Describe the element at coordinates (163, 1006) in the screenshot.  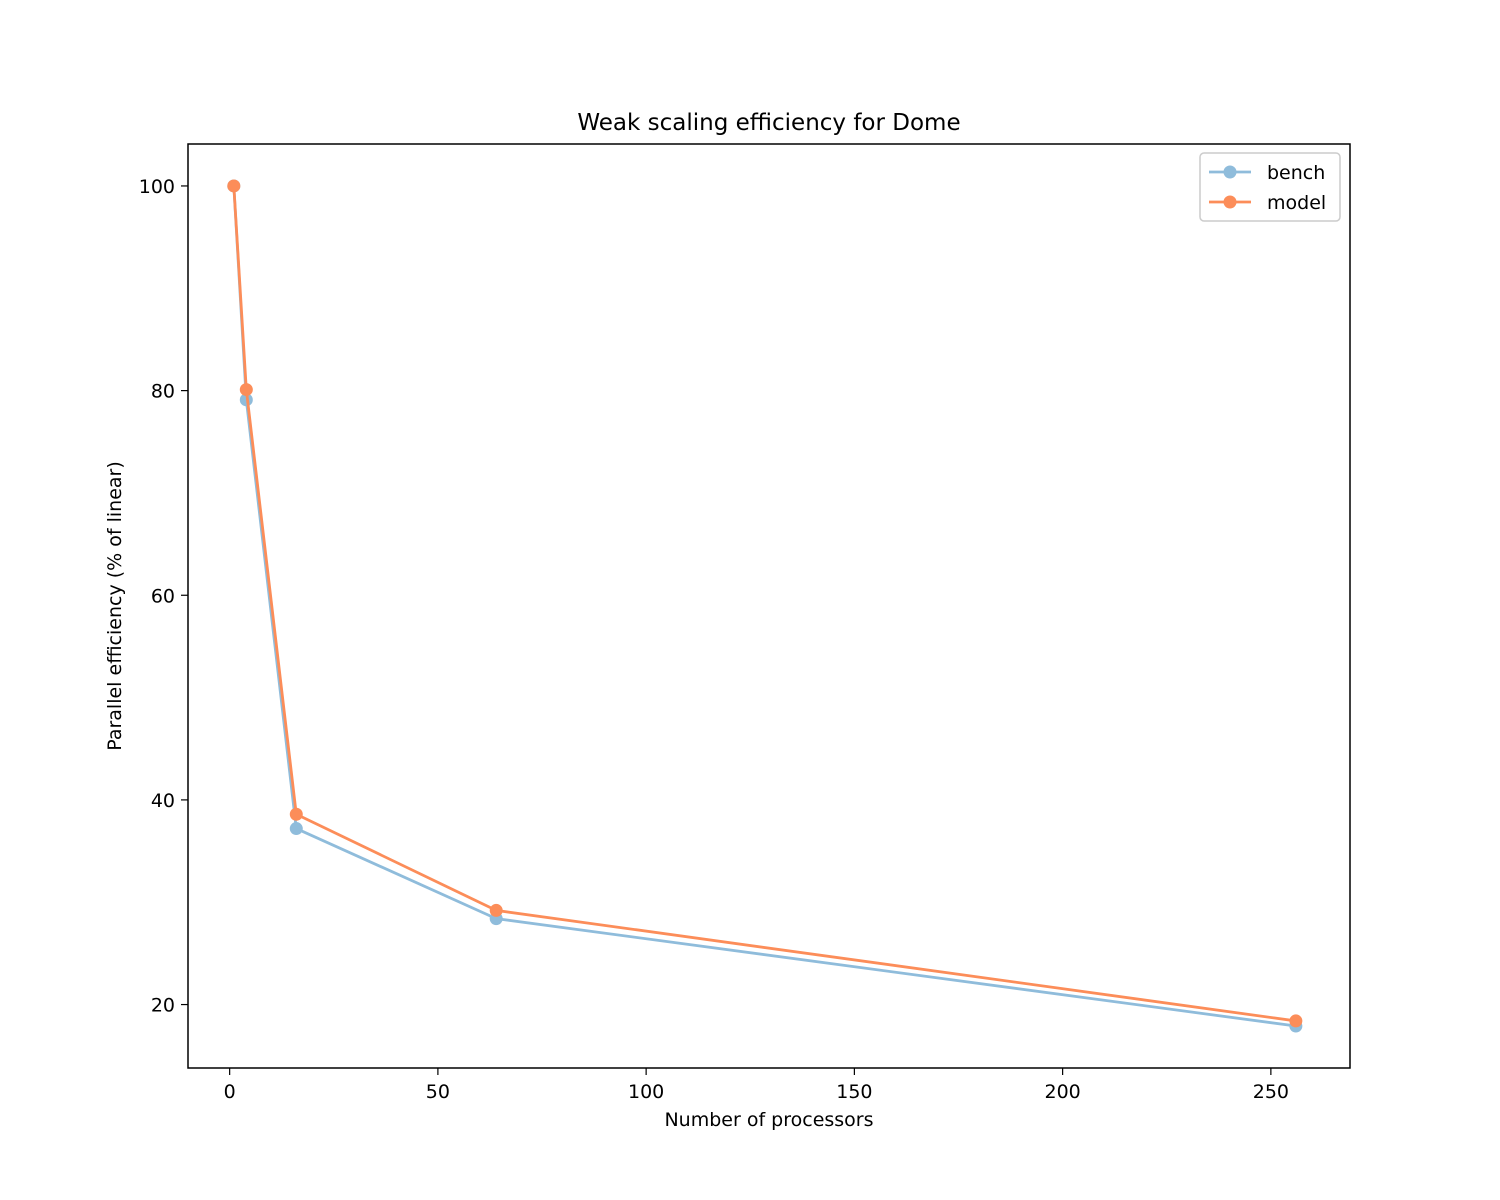
I see `y-tick-label: 20` at that location.